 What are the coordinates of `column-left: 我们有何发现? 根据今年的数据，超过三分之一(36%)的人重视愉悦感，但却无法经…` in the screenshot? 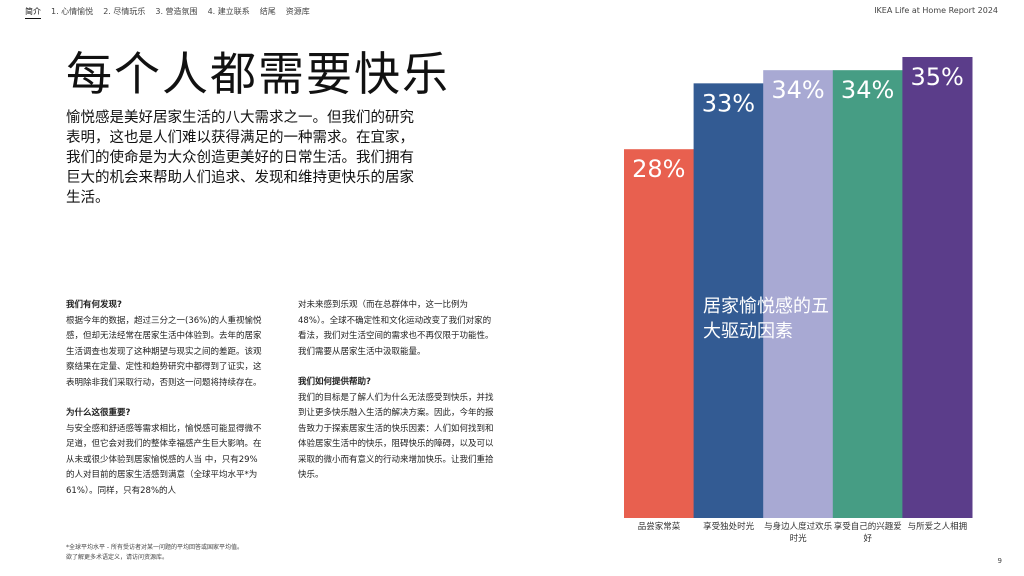 It's located at (166, 398).